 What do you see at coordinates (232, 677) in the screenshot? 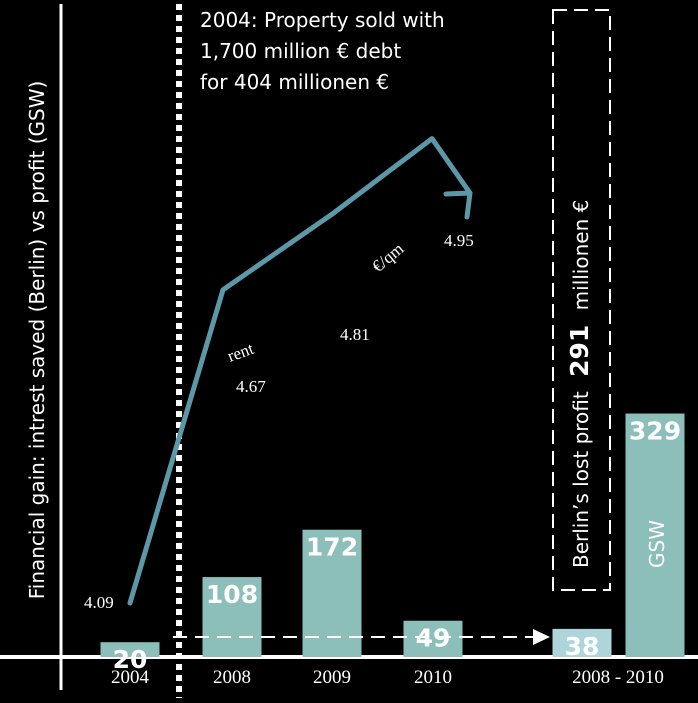
I see `x-tick-1: 2008` at bounding box center [232, 677].